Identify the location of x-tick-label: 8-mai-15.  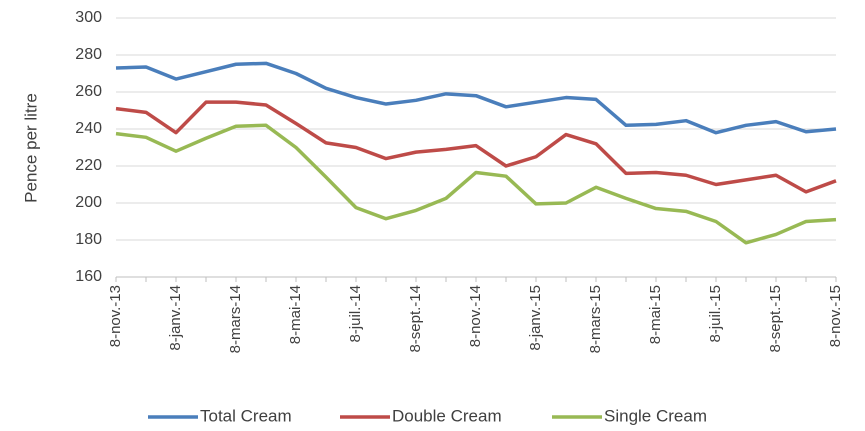
(655, 314).